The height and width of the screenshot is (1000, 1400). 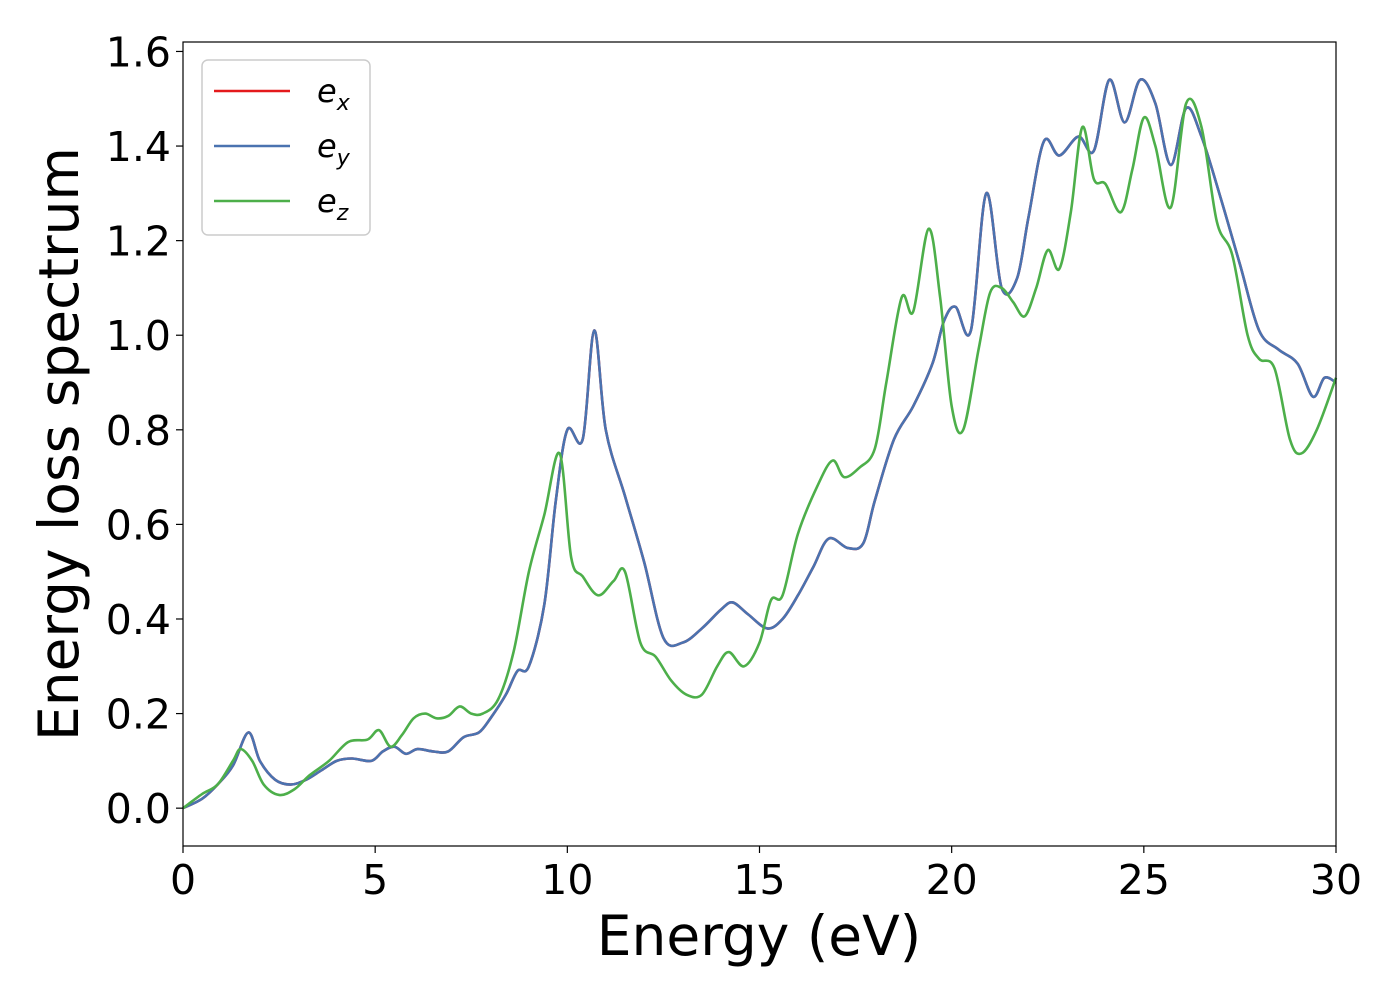 I want to click on y-tick-label: 0.2, so click(x=138, y=715).